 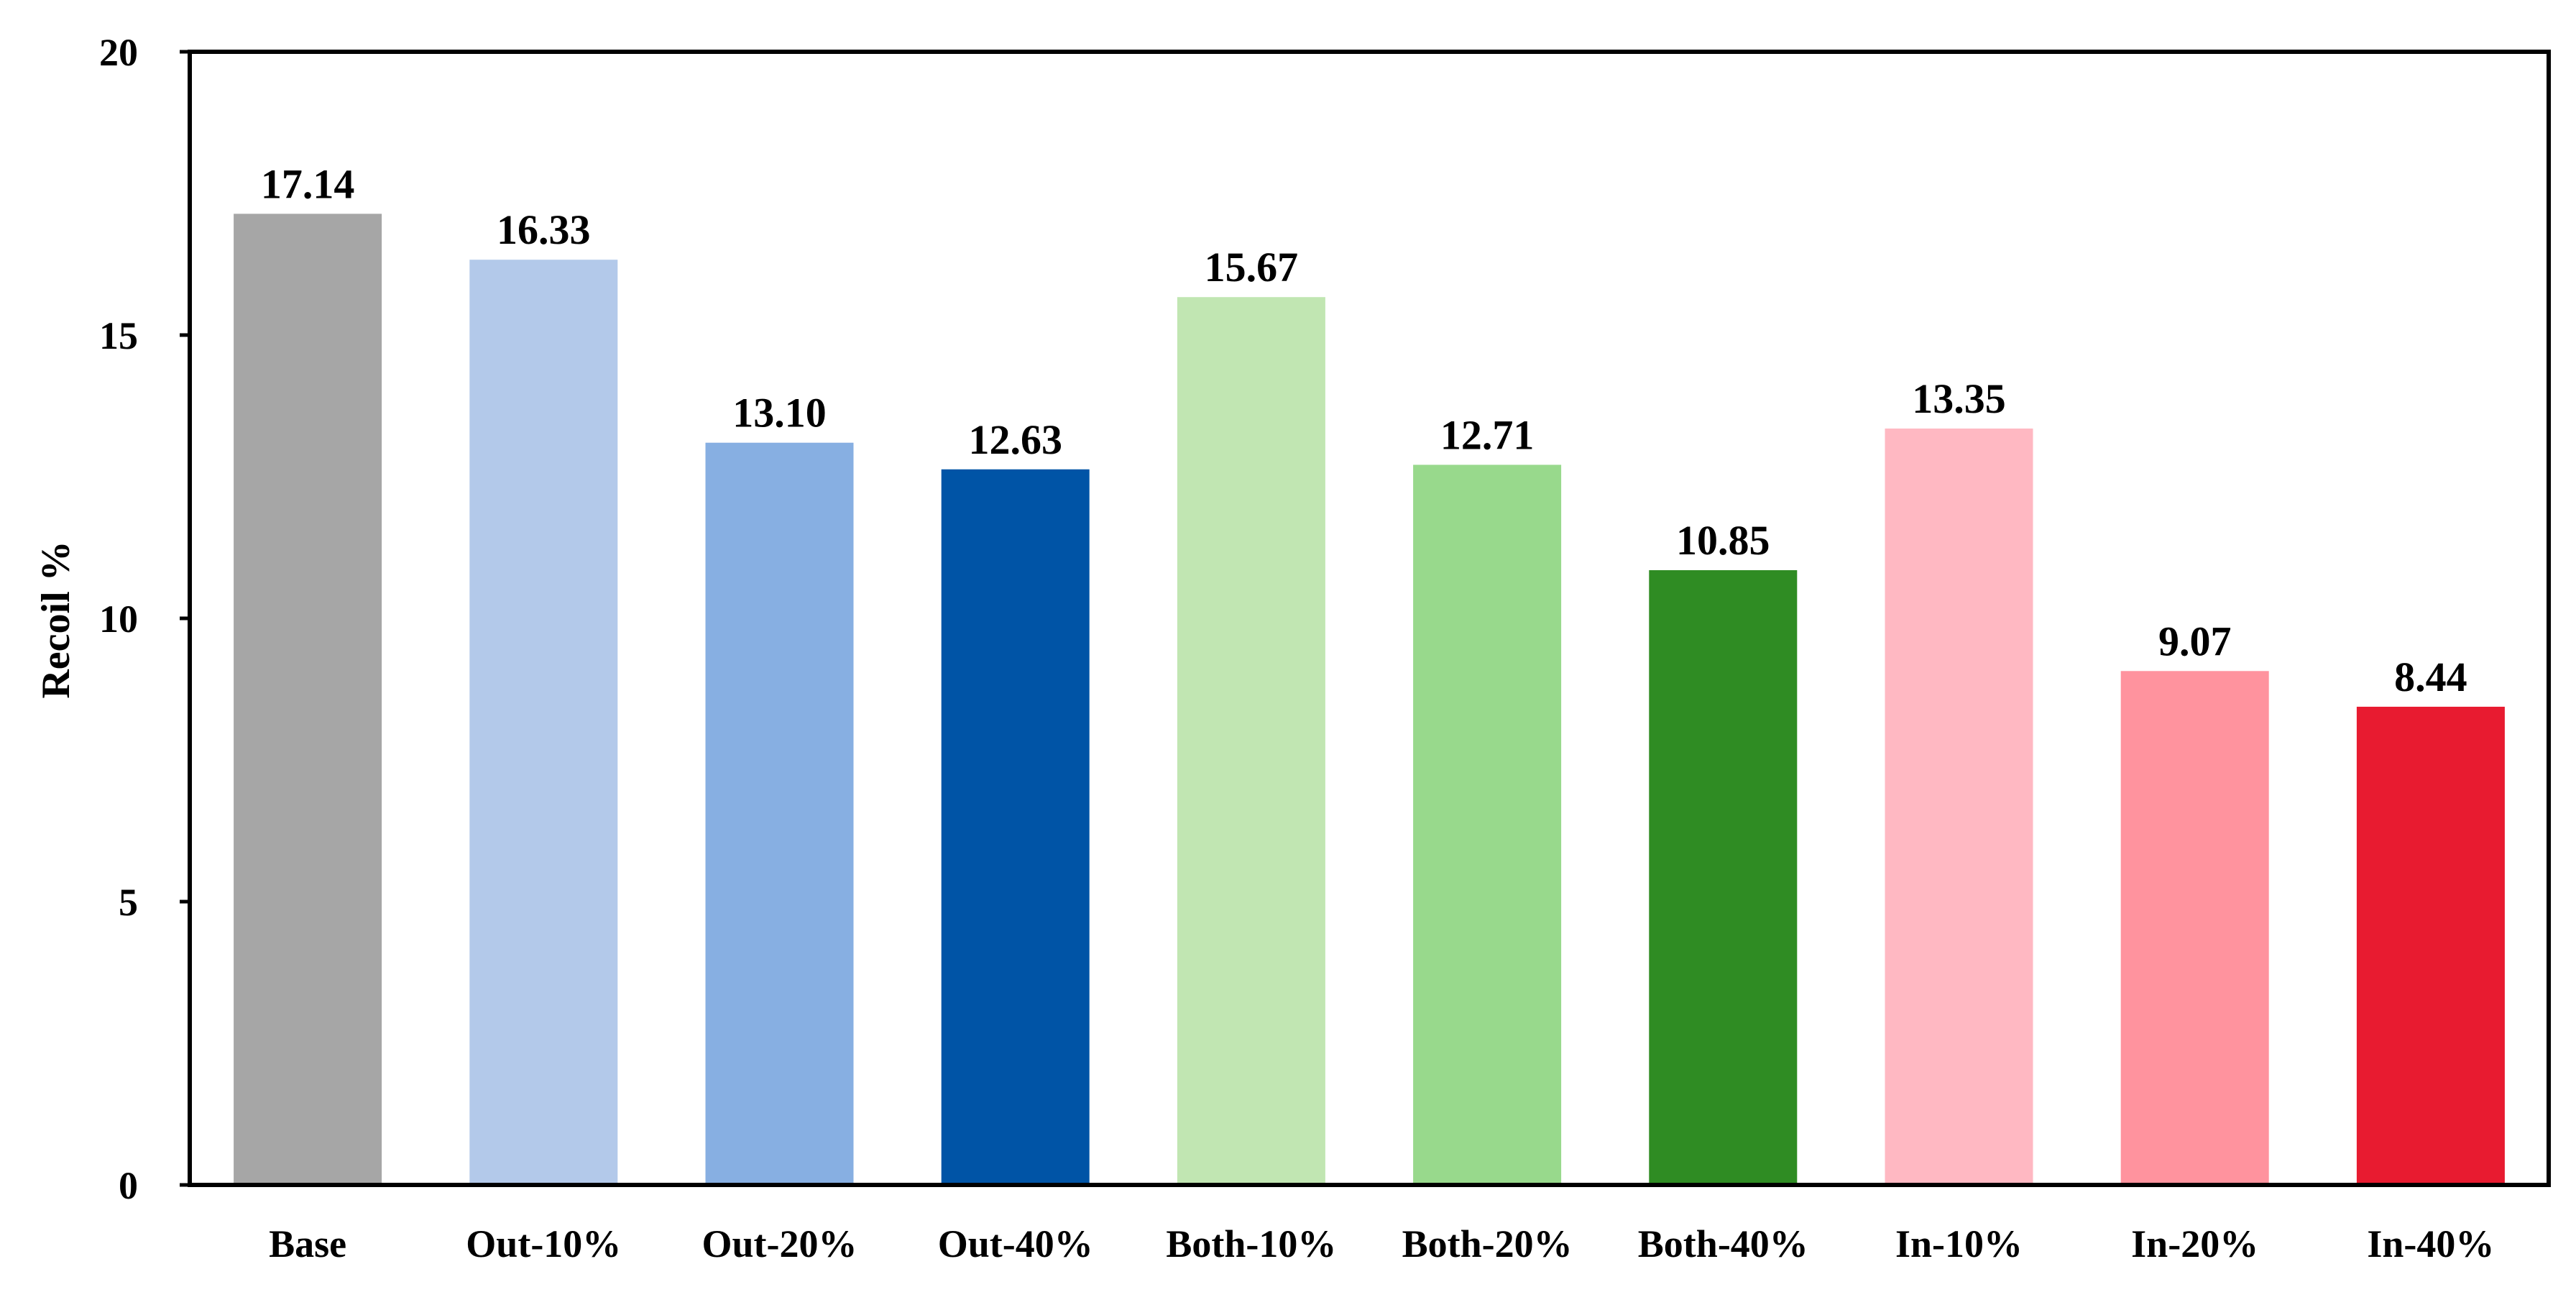 What do you see at coordinates (144, 619) in the screenshot?
I see `y-axis-ticks: 0 5 10 15 20` at bounding box center [144, 619].